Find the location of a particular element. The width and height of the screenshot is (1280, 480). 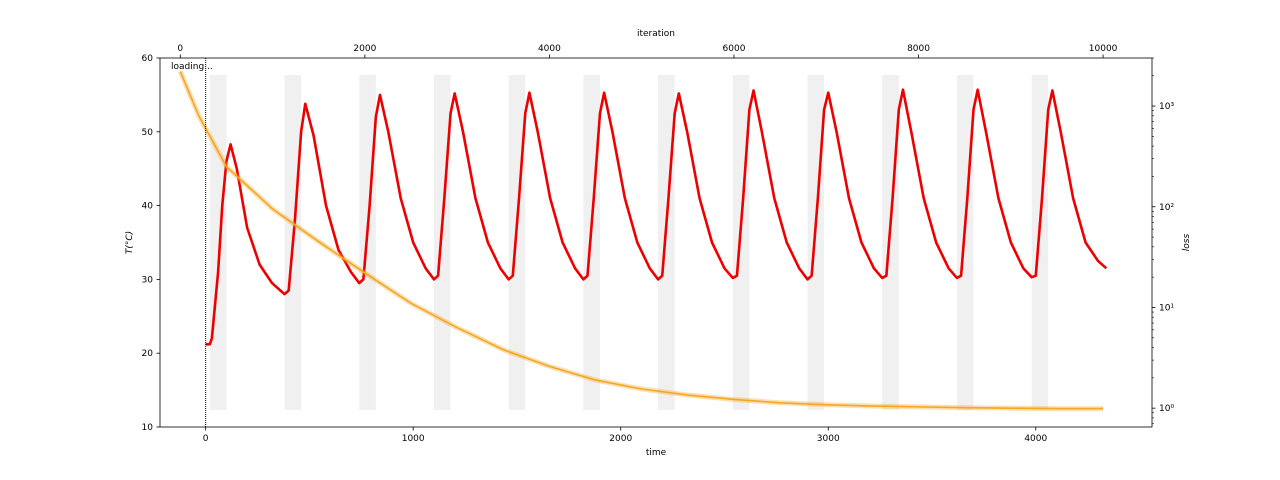

x-tick-label-1000: 1000 is located at coordinates (413, 439).